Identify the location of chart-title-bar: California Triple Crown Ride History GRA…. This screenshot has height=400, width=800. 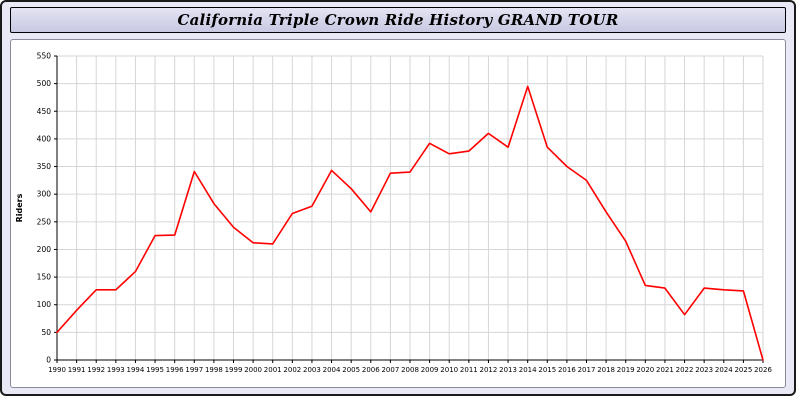
(398, 20).